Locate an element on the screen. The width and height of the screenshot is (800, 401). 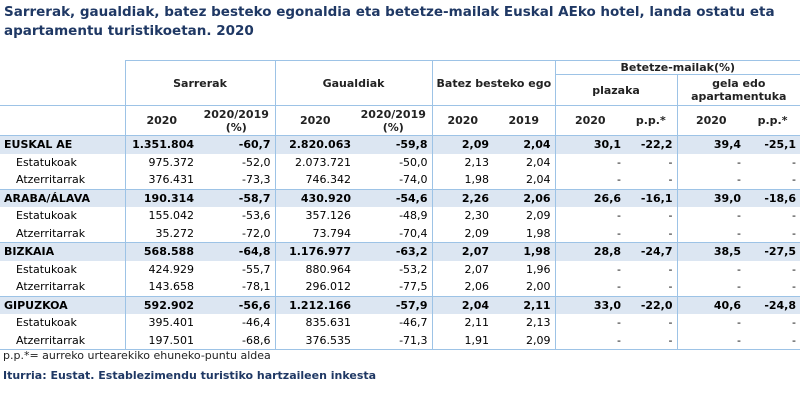
cell: 155.042 is located at coordinates (161, 216).